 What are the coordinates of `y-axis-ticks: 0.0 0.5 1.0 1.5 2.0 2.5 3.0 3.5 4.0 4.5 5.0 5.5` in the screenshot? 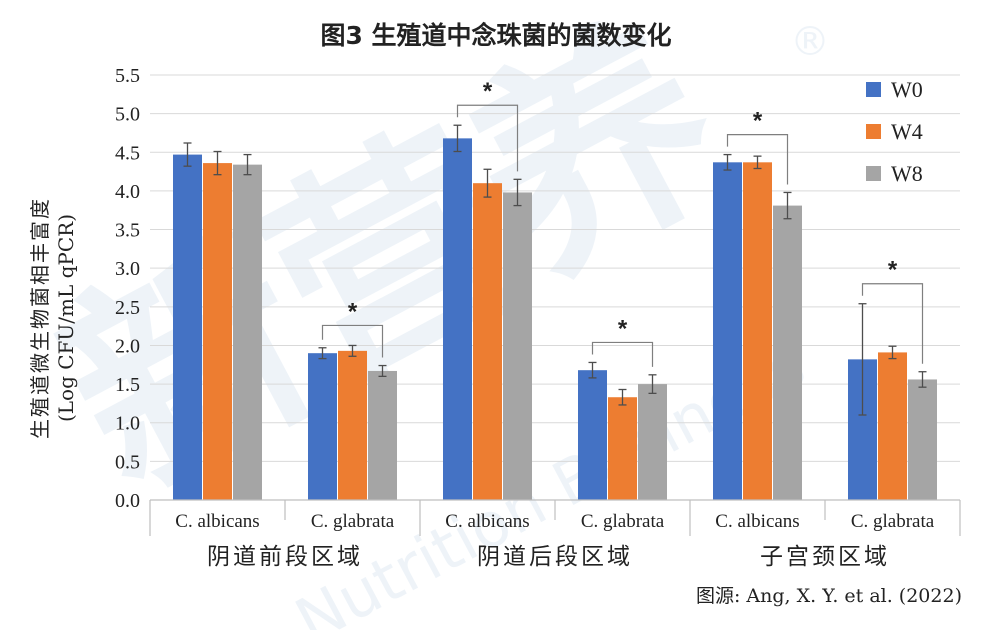 It's located at (127, 288).